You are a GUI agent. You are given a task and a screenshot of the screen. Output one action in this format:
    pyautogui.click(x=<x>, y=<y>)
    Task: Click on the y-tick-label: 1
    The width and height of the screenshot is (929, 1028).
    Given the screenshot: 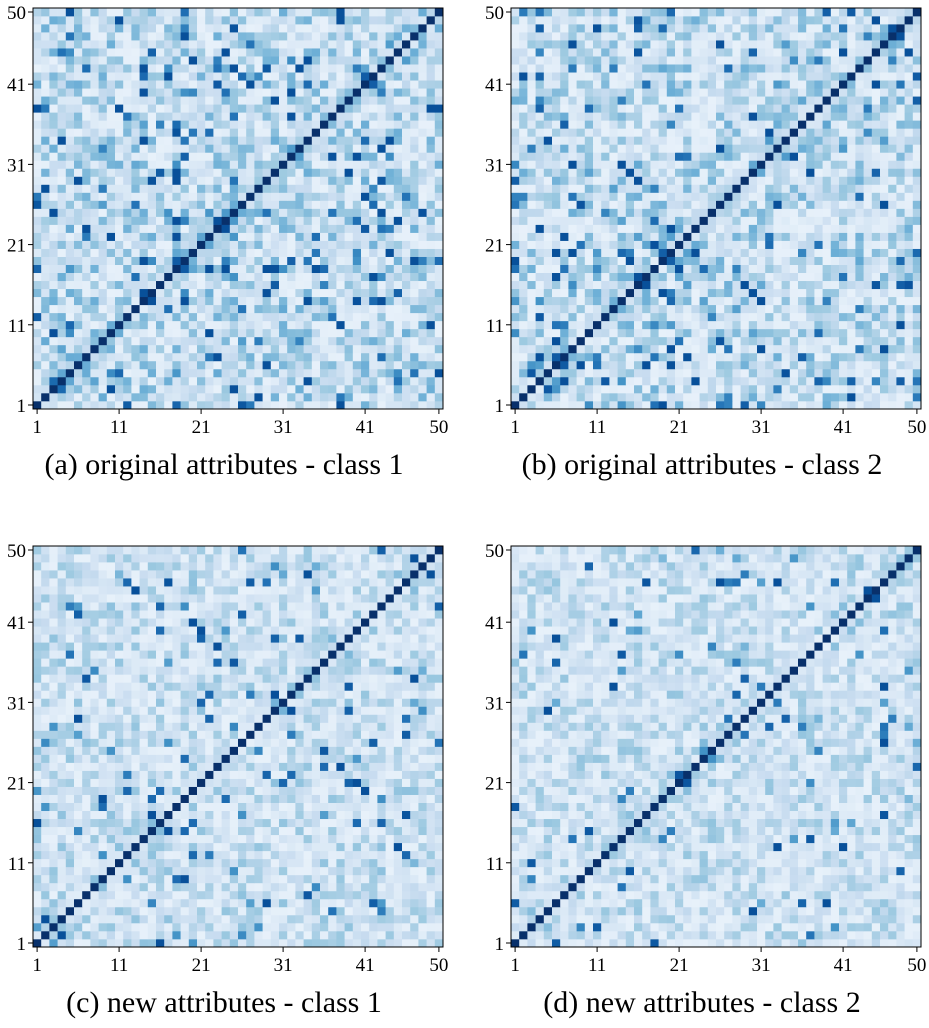 What is the action you would take?
    pyautogui.click(x=22, y=406)
    